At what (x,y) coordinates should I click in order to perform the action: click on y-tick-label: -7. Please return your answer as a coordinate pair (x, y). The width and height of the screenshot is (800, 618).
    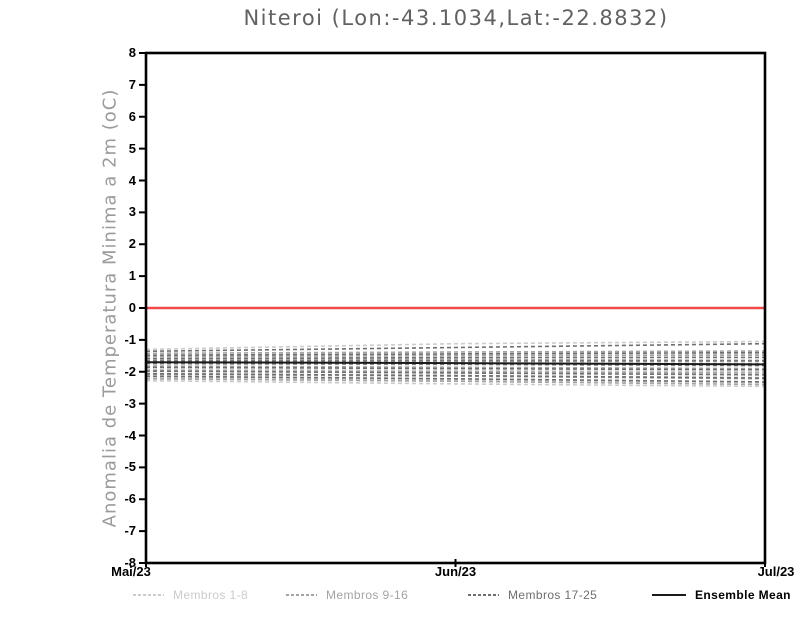
    Looking at the image, I should click on (130, 531).